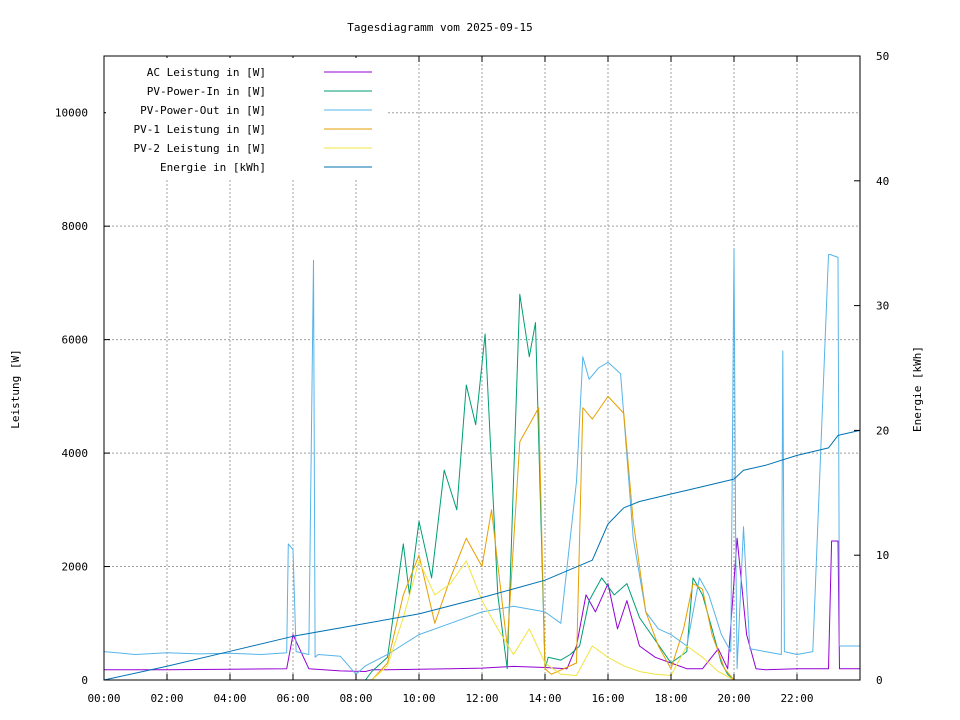  I want to click on legend-box, so click(247, 119).